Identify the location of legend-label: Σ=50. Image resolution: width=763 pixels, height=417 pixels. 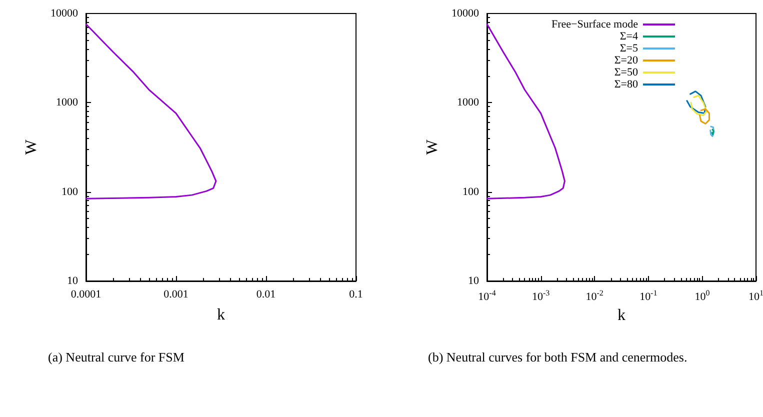
(626, 72).